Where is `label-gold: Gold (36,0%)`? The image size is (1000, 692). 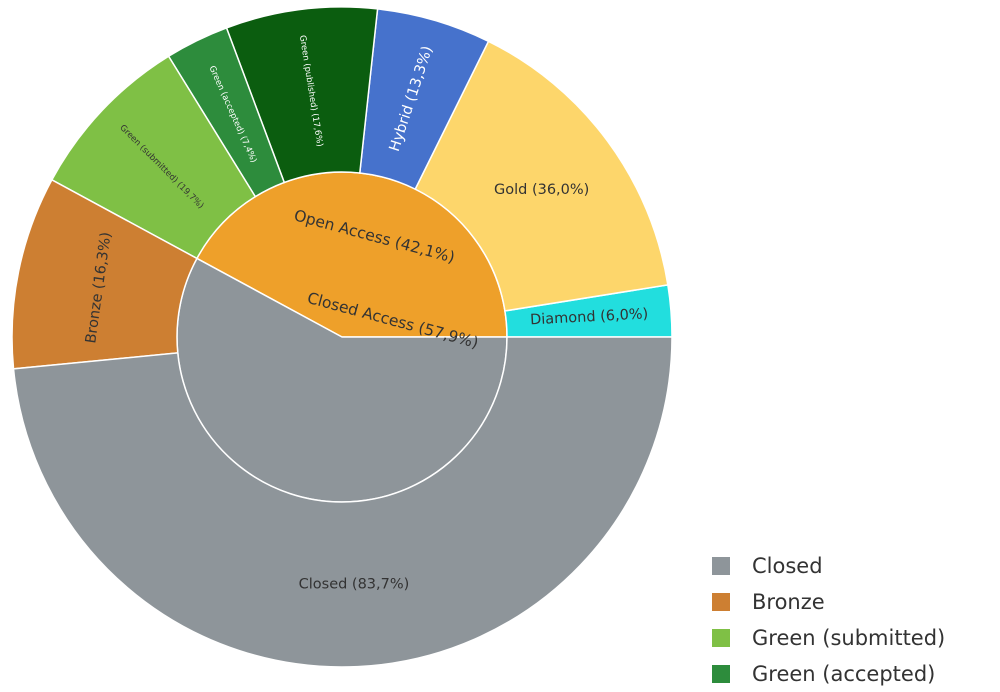 label-gold: Gold (36,0%) is located at coordinates (541, 190).